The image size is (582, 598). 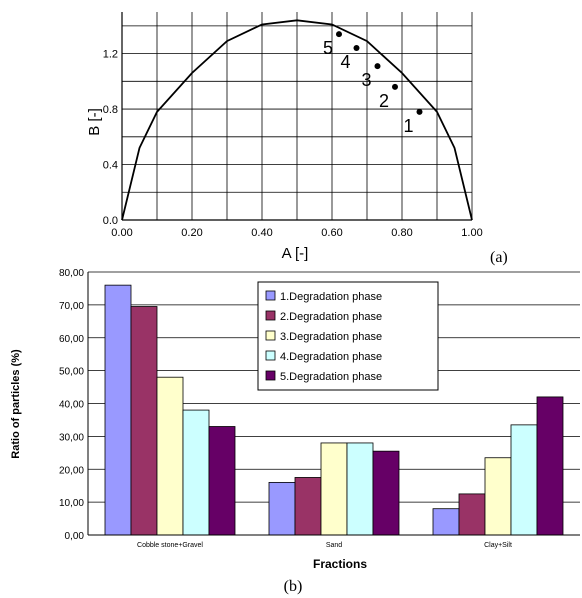 I want to click on x-tick-label: 0.20, so click(x=191, y=233).